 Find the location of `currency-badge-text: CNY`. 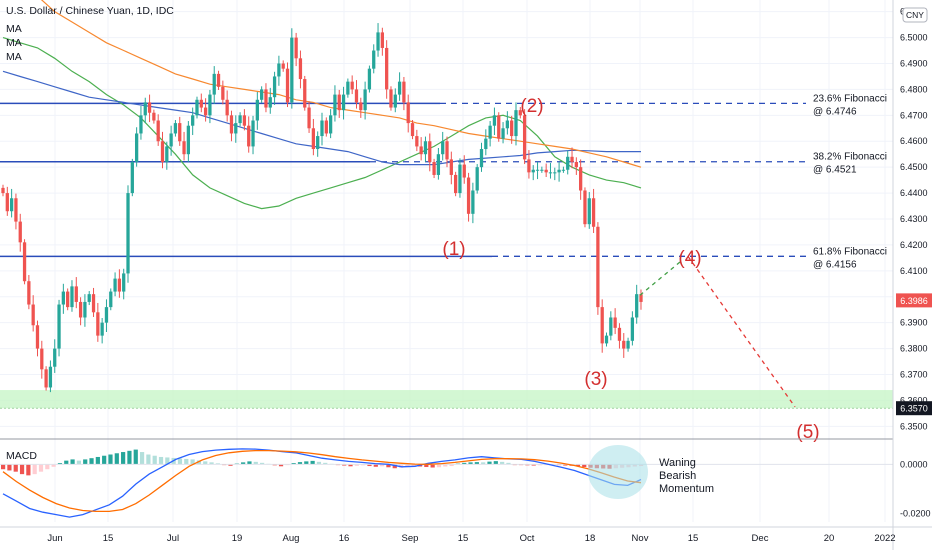

currency-badge-text: CNY is located at coordinates (915, 15).